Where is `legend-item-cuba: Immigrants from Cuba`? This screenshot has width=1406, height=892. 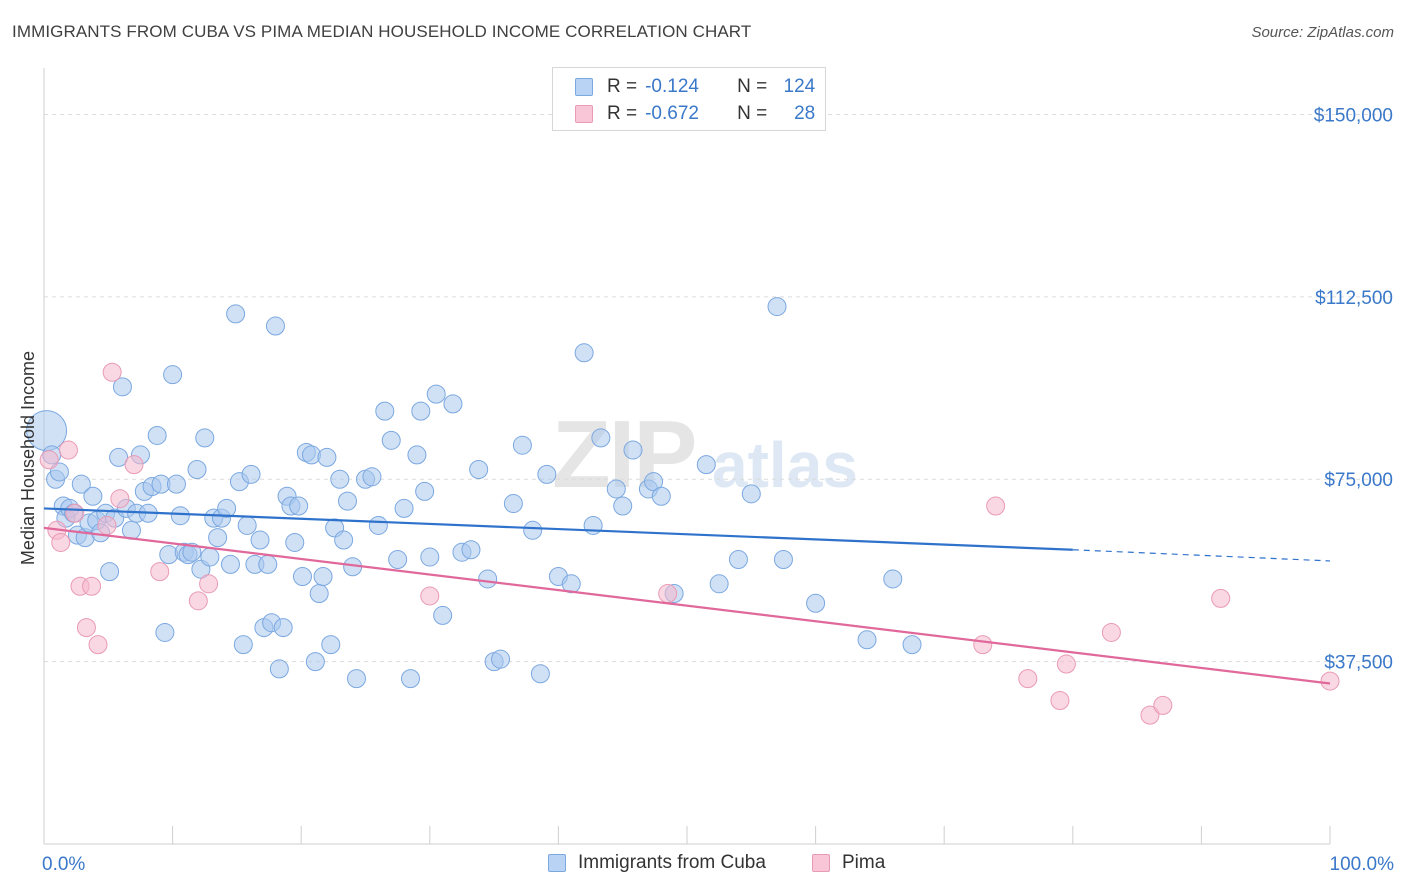
legend-item-cuba: Immigrants from Cuba is located at coordinates (657, 863).